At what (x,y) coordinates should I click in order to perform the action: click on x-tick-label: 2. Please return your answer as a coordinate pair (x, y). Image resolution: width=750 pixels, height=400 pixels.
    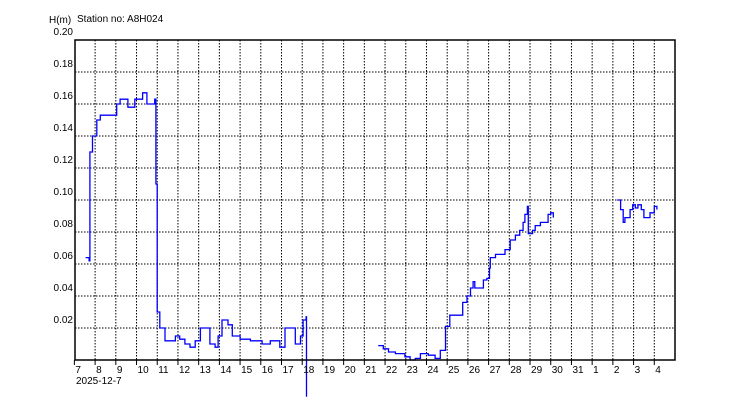
    Looking at the image, I should click on (617, 370).